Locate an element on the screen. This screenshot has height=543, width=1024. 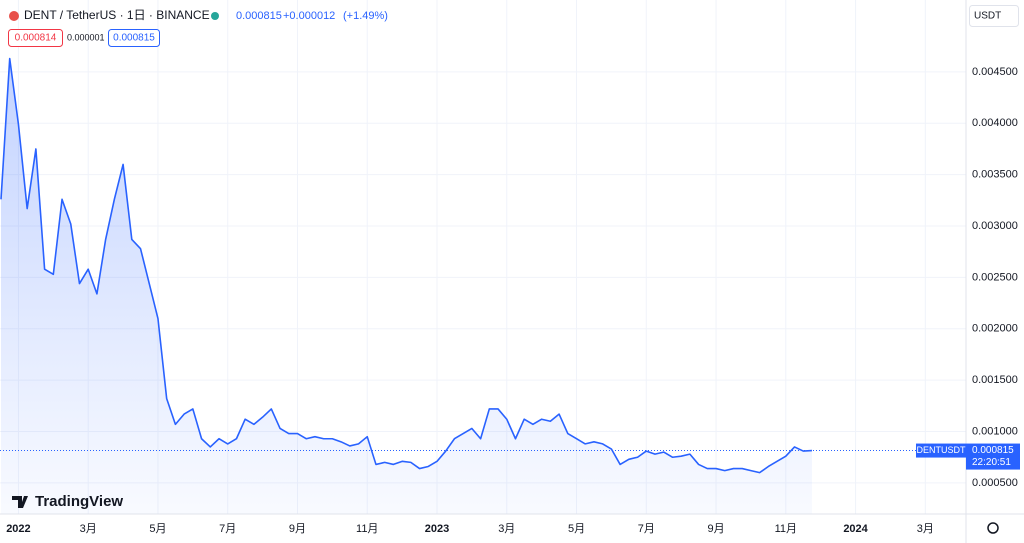
x-tick-label: 2023 is located at coordinates (437, 529).